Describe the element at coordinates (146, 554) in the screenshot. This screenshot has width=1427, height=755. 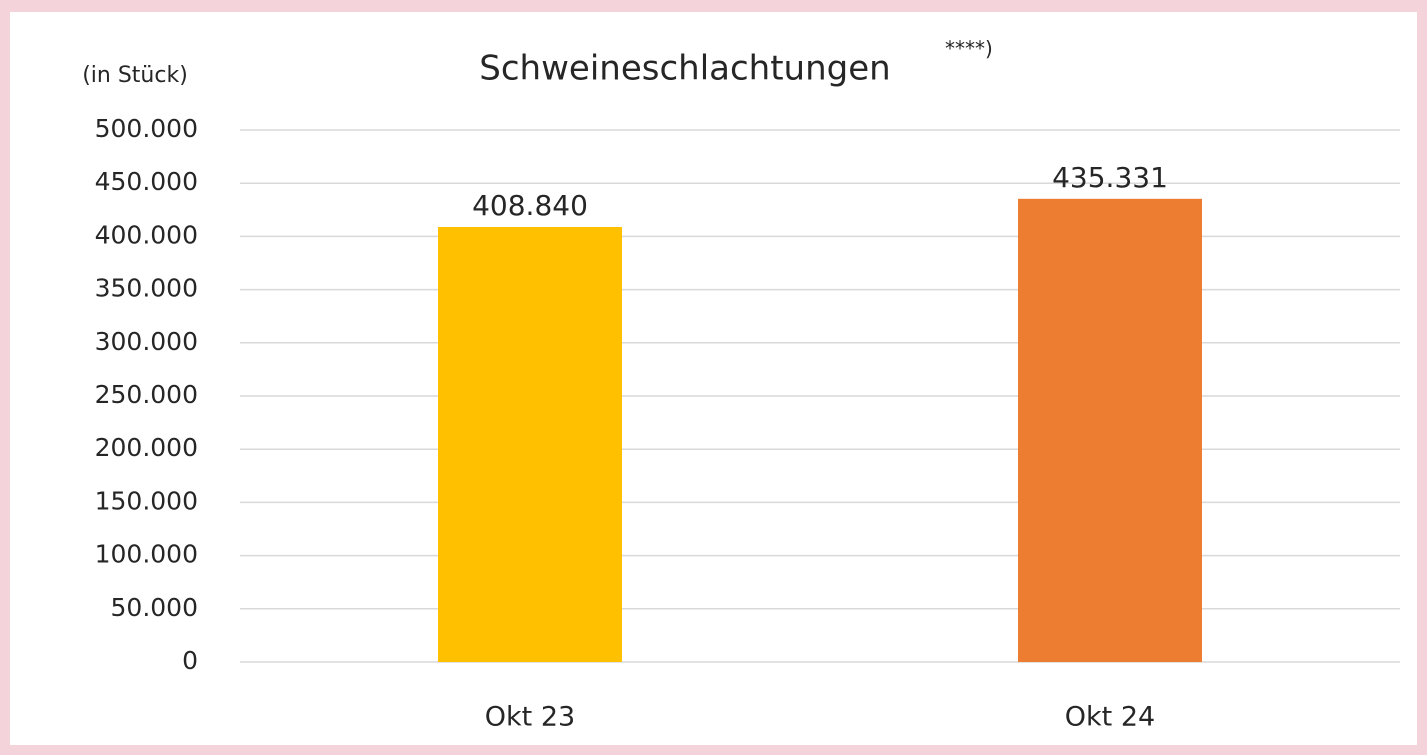
I see `y-tick-label: 100.000` at that location.